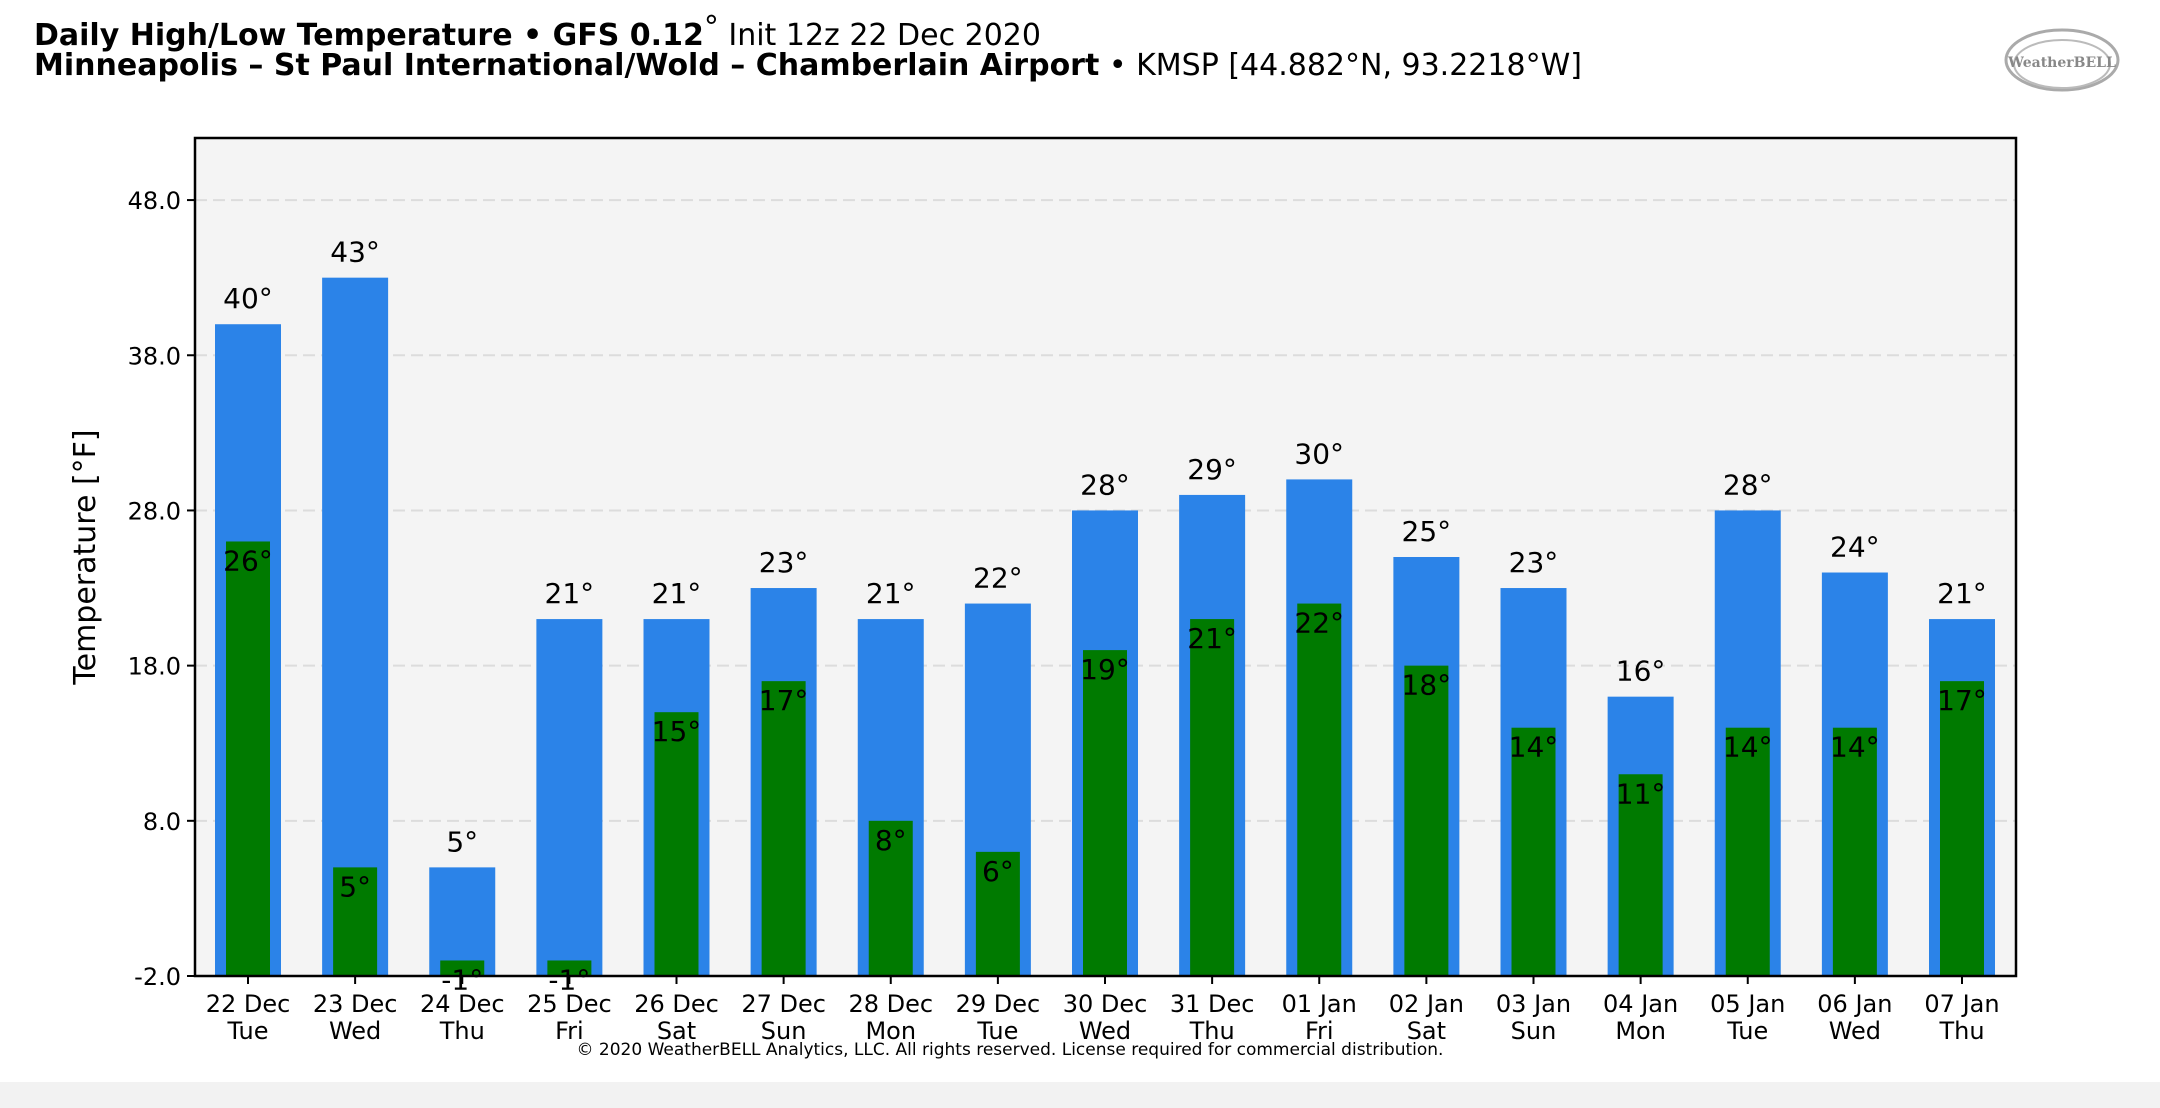  I want to click on title-line1-degree: °, so click(711, 27).